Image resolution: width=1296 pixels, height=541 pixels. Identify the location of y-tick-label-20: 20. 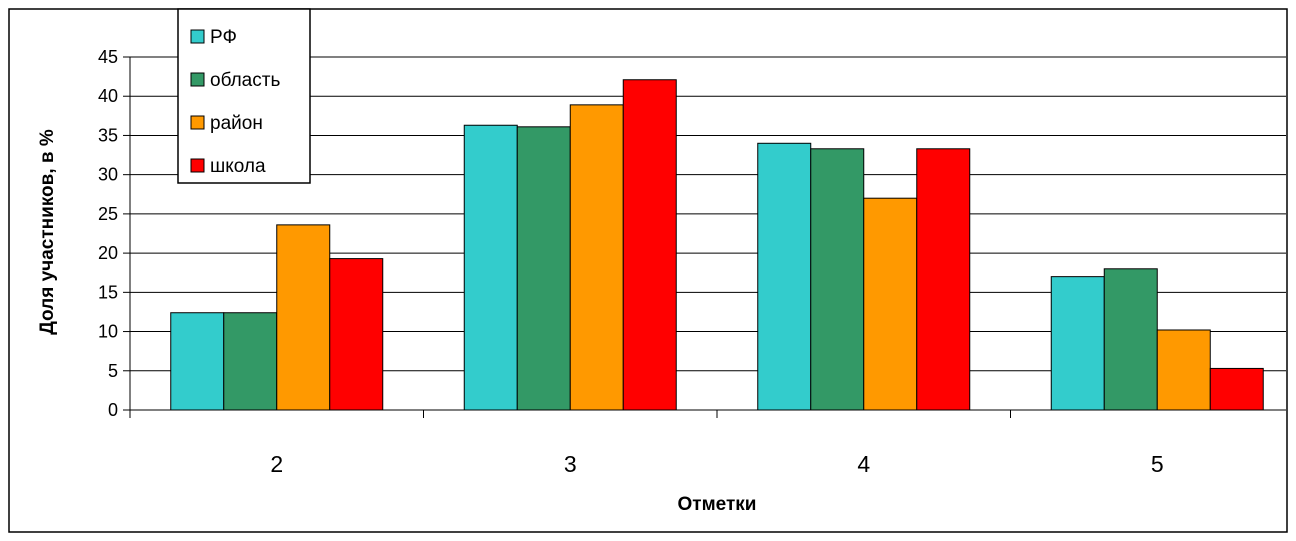
(108, 253).